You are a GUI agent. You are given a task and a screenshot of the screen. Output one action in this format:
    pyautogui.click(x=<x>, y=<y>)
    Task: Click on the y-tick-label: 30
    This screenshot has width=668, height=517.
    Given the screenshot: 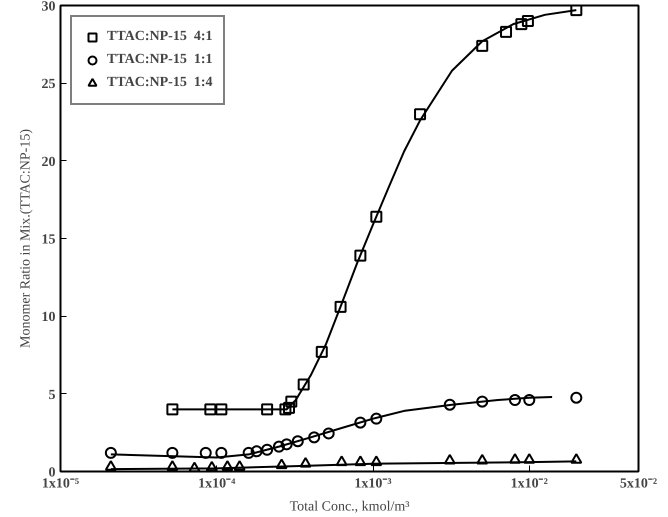 What is the action you would take?
    pyautogui.click(x=49, y=7)
    